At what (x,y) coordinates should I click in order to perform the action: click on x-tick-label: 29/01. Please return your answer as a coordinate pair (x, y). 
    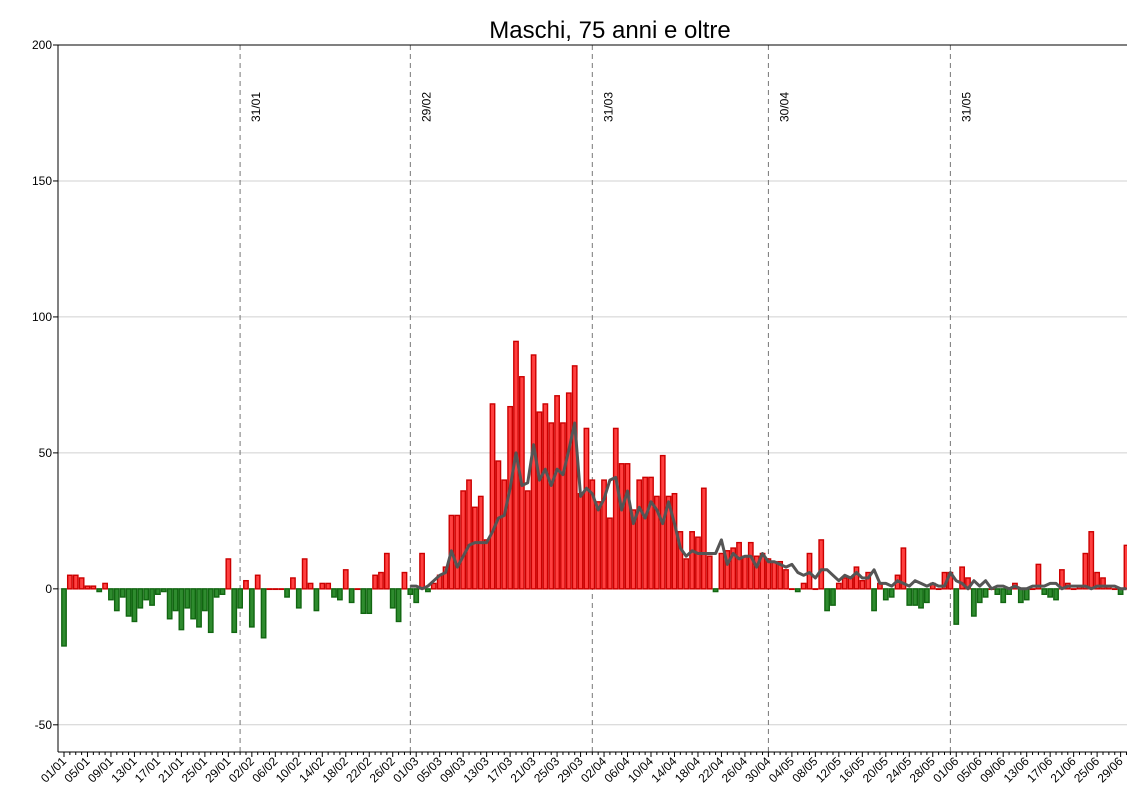
    Looking at the image, I should click on (217, 769).